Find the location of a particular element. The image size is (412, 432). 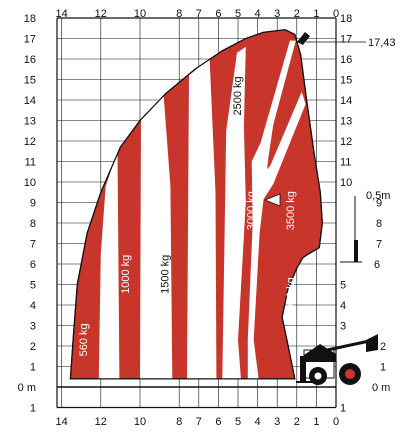

y-tick-label-left: 14 is located at coordinates (30, 101).